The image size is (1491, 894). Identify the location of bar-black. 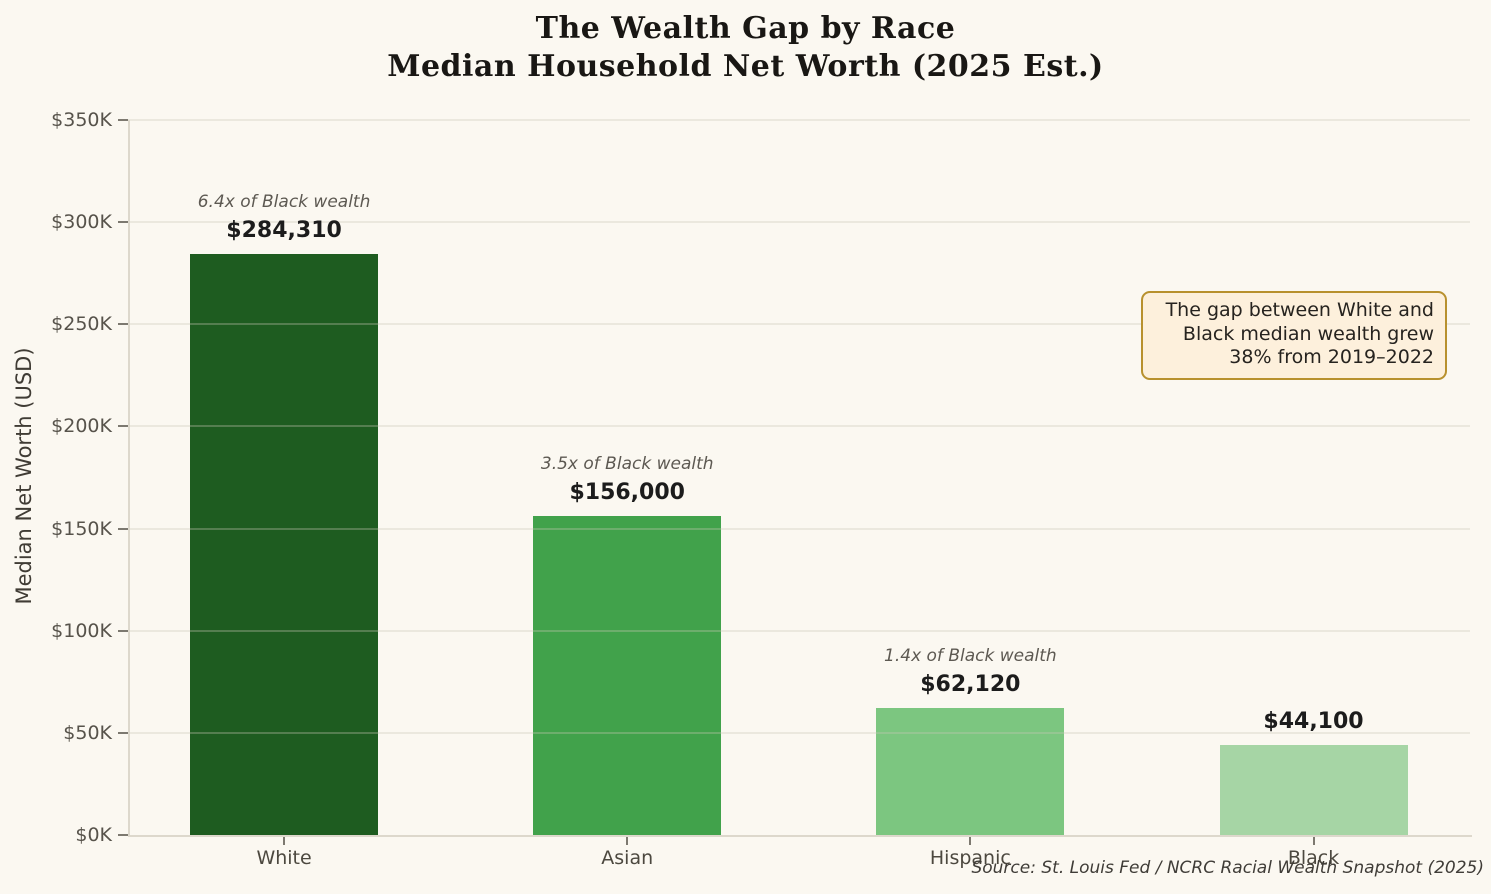
(1313, 789).